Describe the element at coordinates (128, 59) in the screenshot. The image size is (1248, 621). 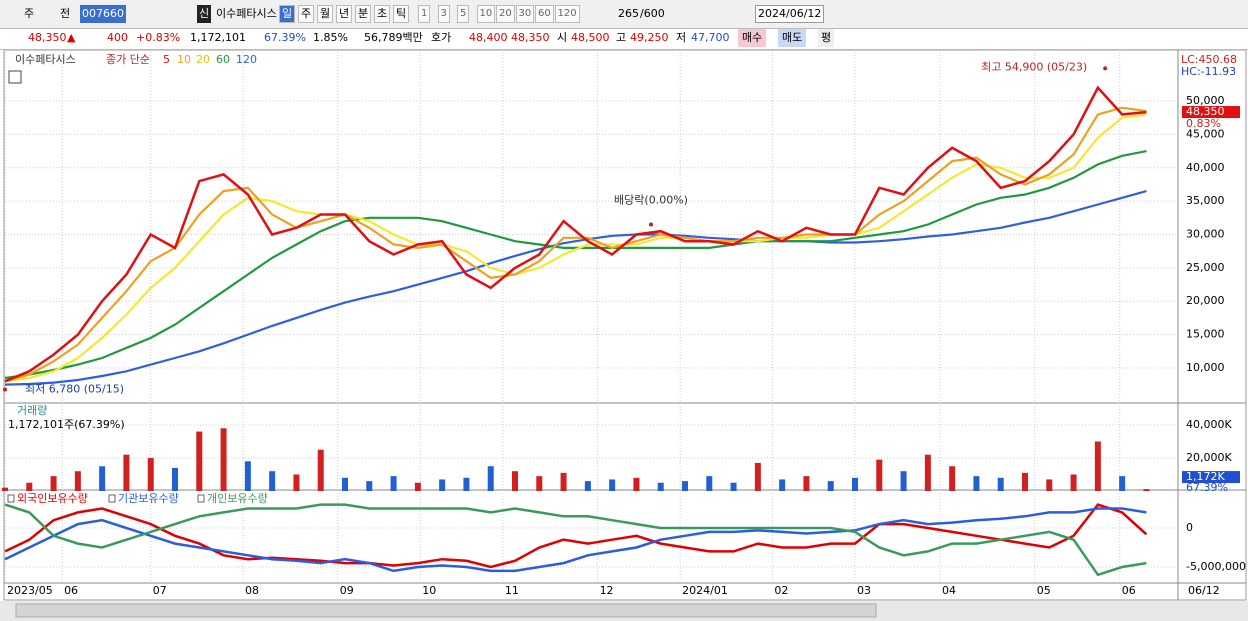
I see `chart-subtitle: 종가 단순` at that location.